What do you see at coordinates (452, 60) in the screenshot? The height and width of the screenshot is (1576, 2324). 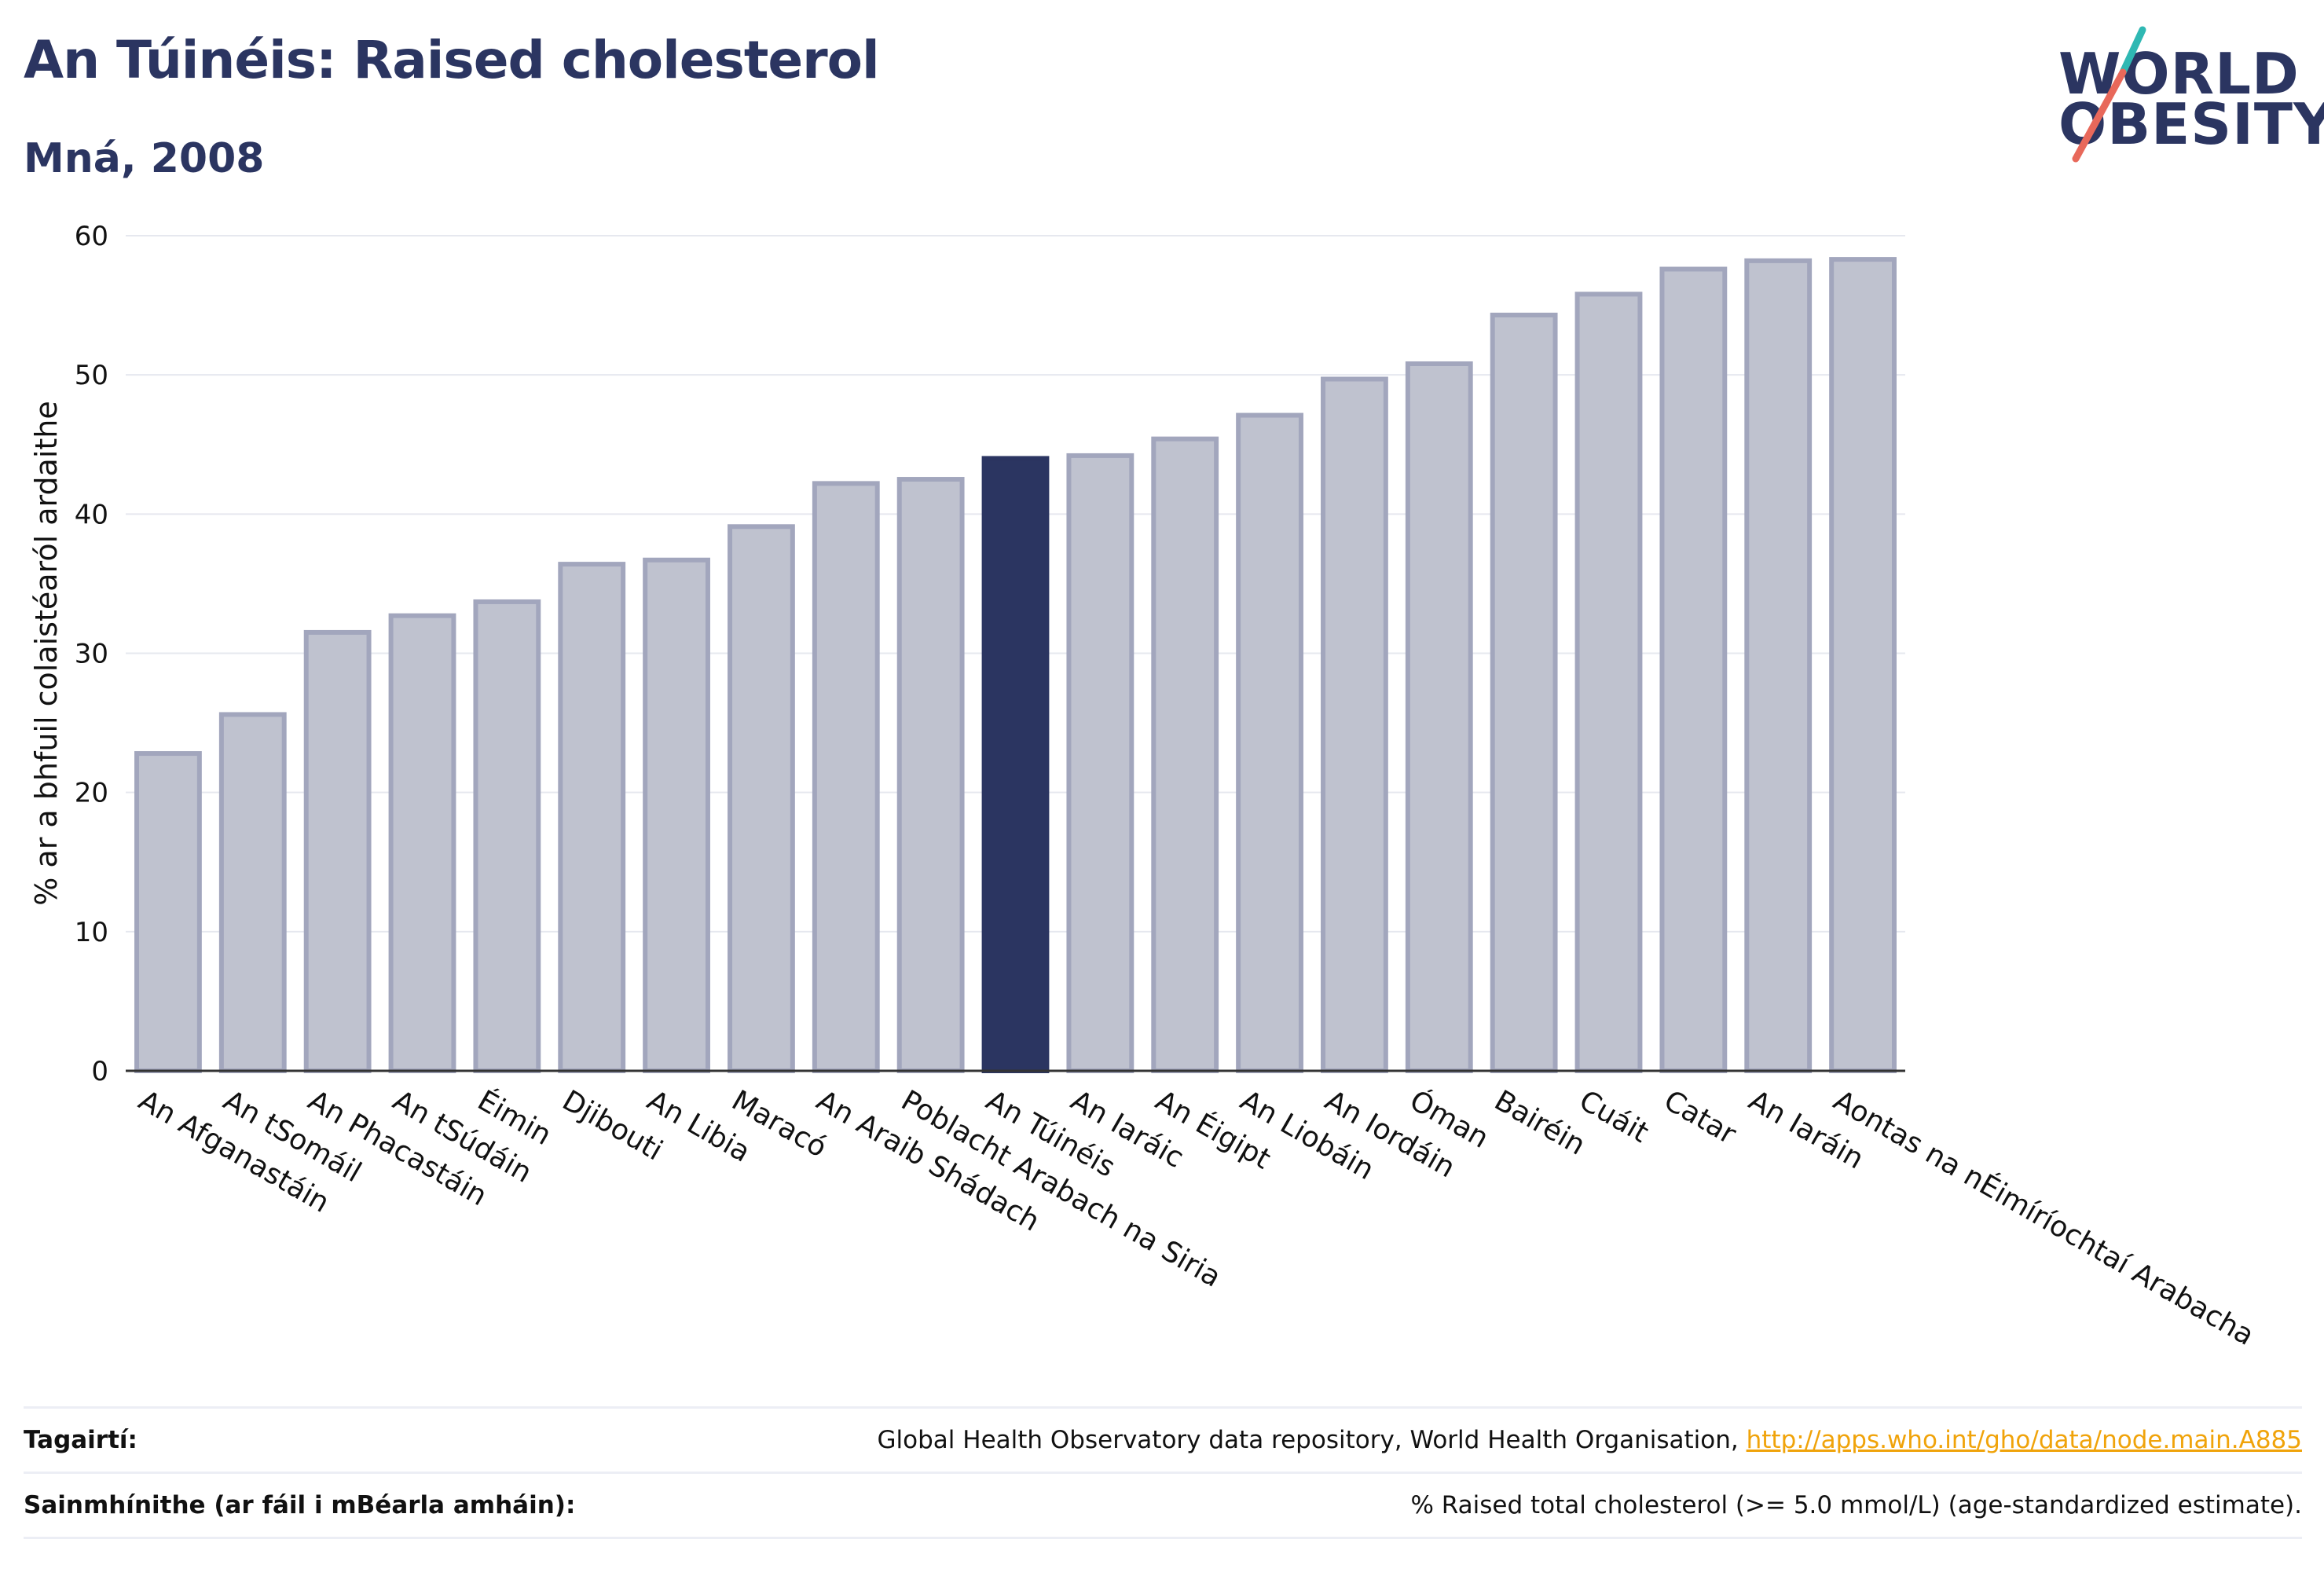 I see `chart-title: An Túinéis: Raised cholesterol` at bounding box center [452, 60].